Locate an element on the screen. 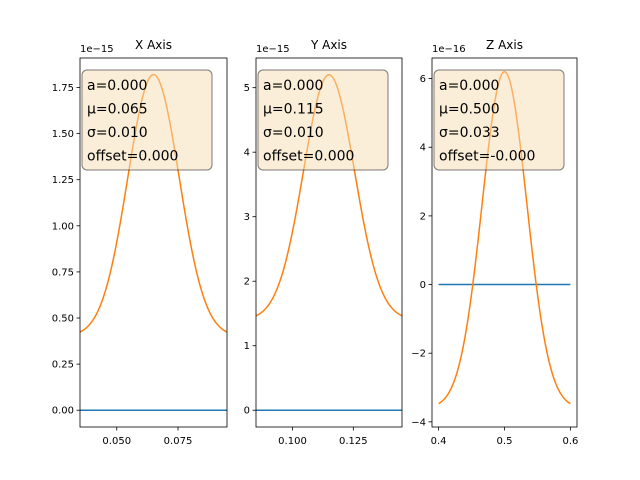 This screenshot has height=480, width=640. x-tick-label: 0.075 is located at coordinates (178, 441).